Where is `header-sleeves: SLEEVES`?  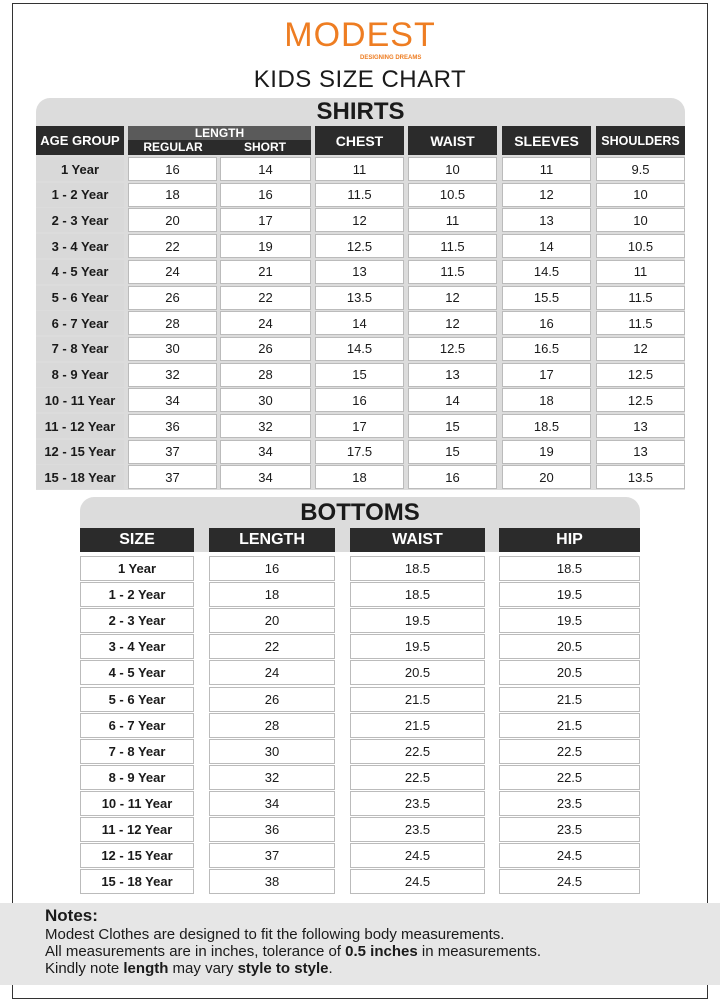
header-sleeves: SLEEVES is located at coordinates (546, 140).